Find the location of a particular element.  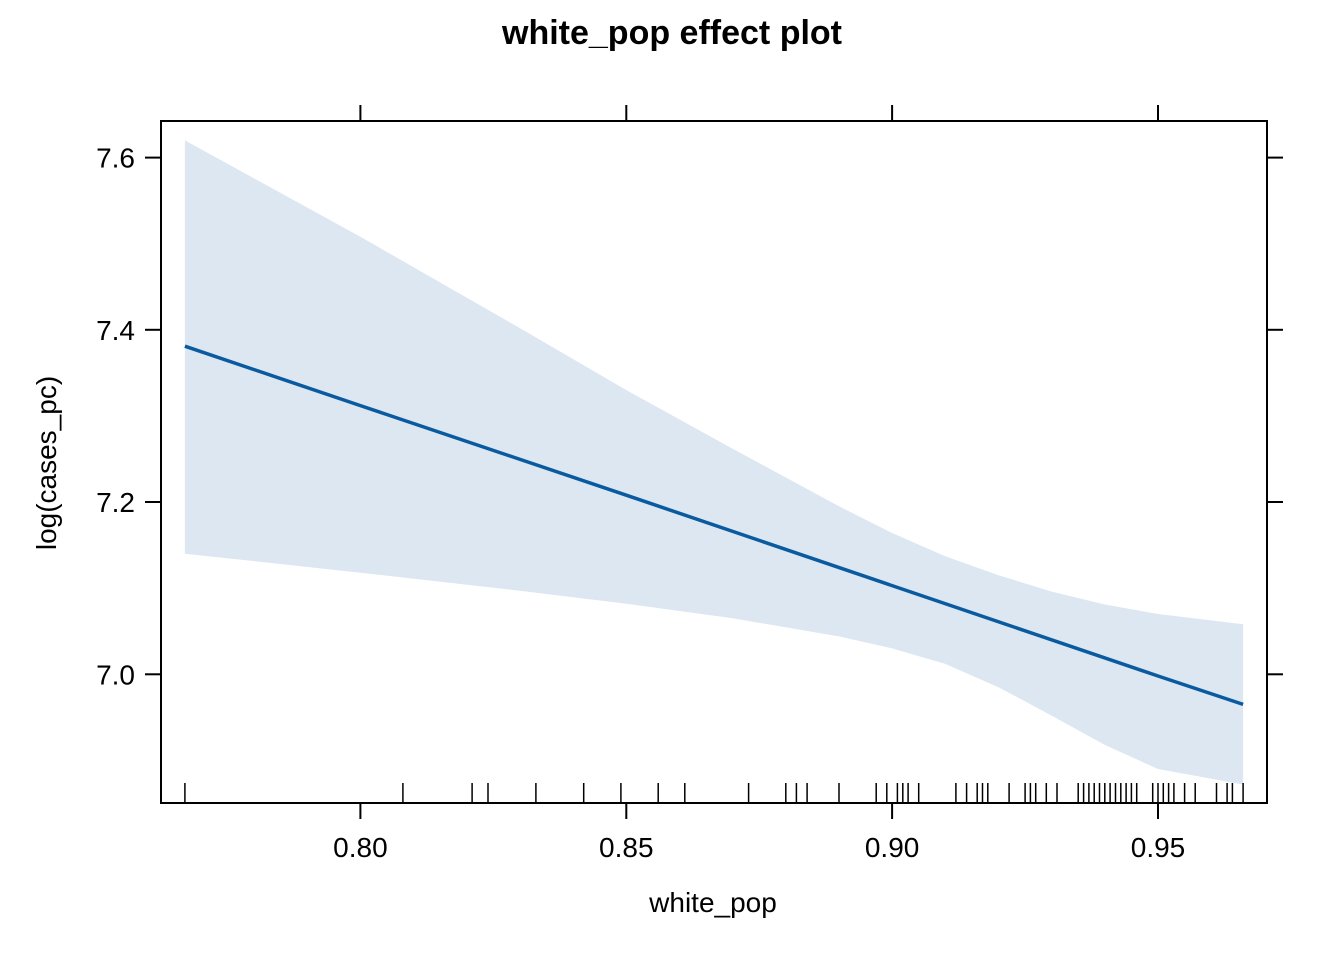

x-tick-label: 0.95 is located at coordinates (1158, 847).